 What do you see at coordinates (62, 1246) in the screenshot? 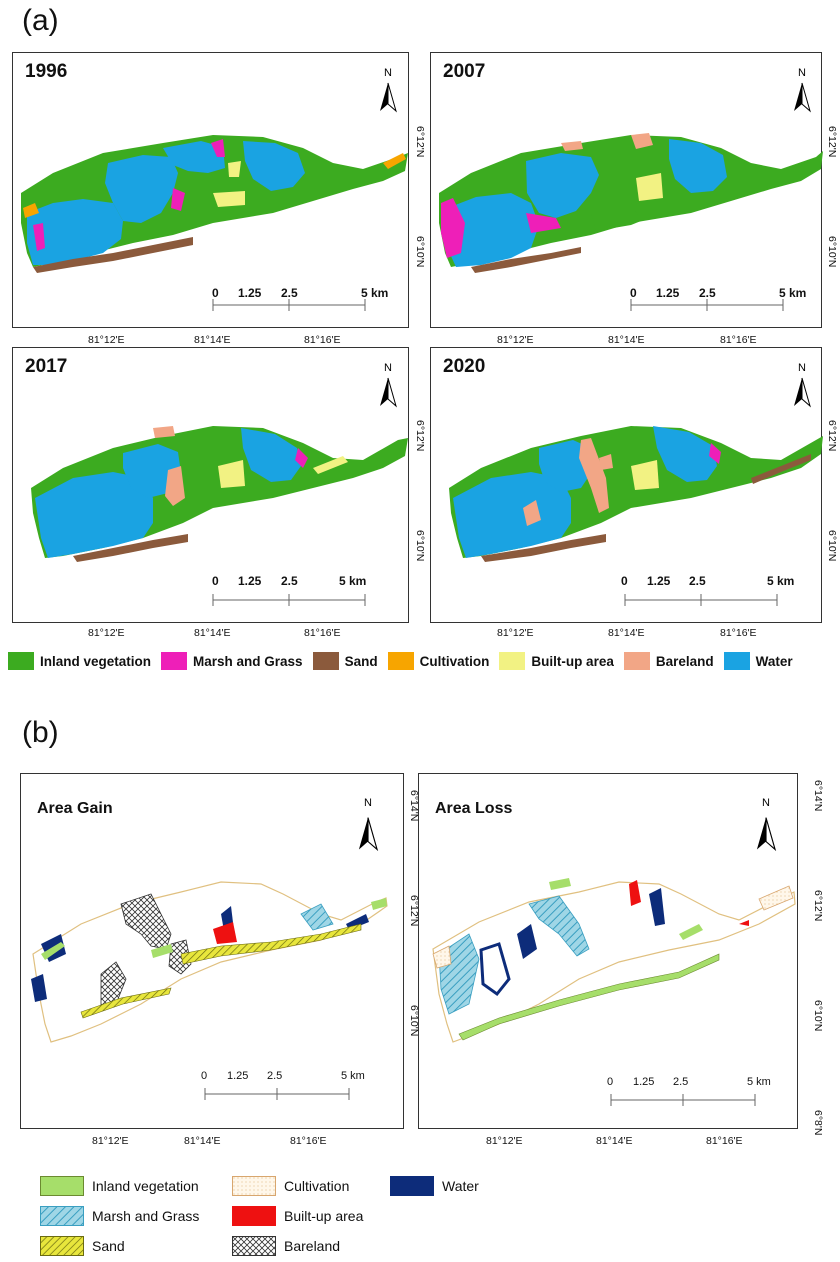
I see `sand-swatch` at bounding box center [62, 1246].